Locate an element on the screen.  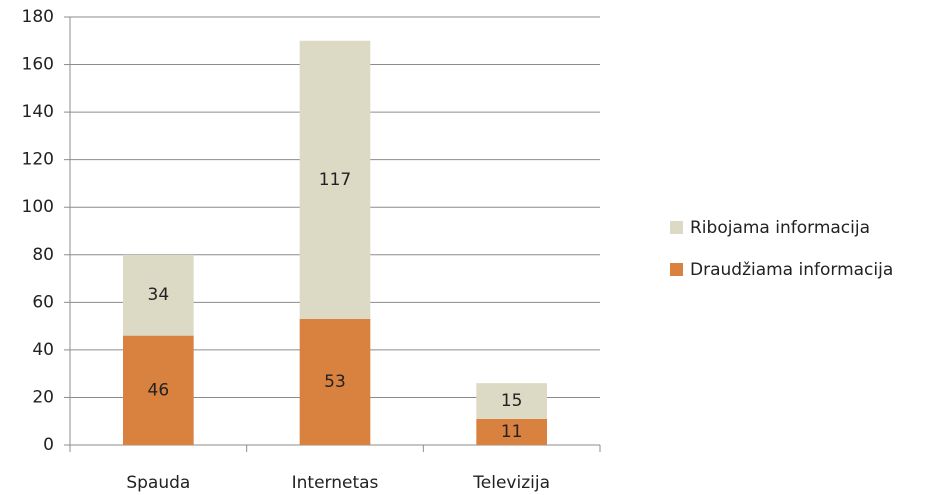
y-tick-label: 40 is located at coordinates (43, 350).